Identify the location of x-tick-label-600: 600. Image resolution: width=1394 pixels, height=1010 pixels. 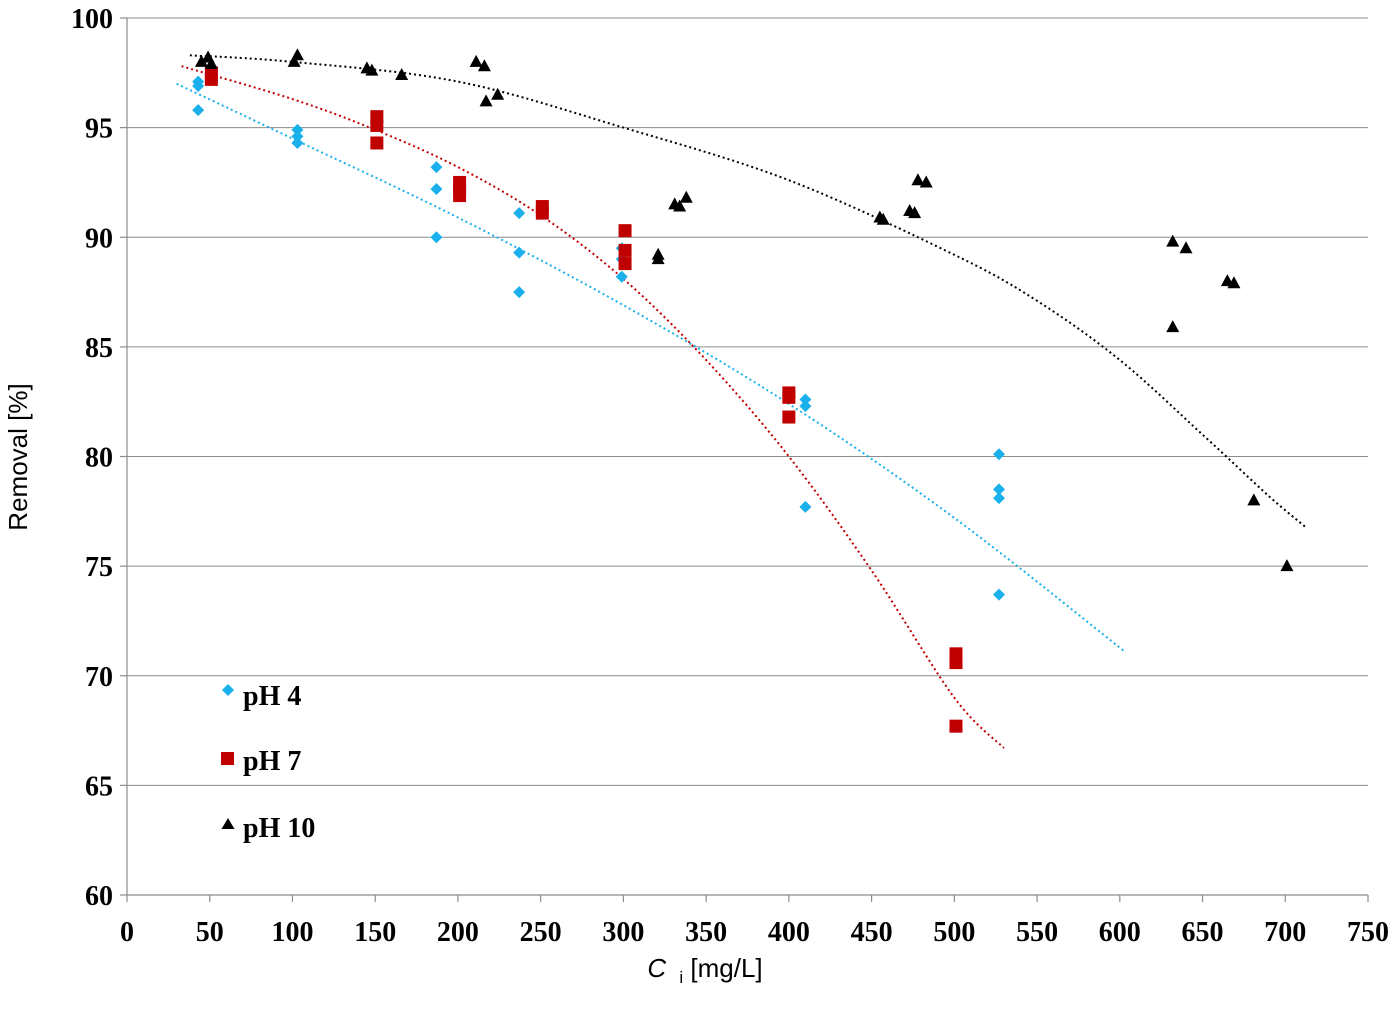
(1120, 932).